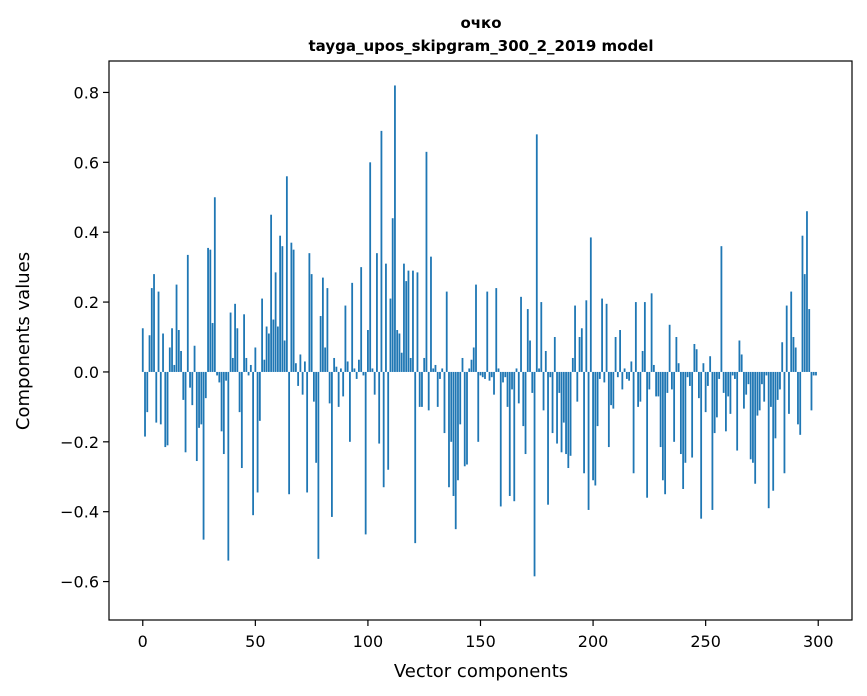  I want to click on x-tick-label: 50, so click(255, 641).